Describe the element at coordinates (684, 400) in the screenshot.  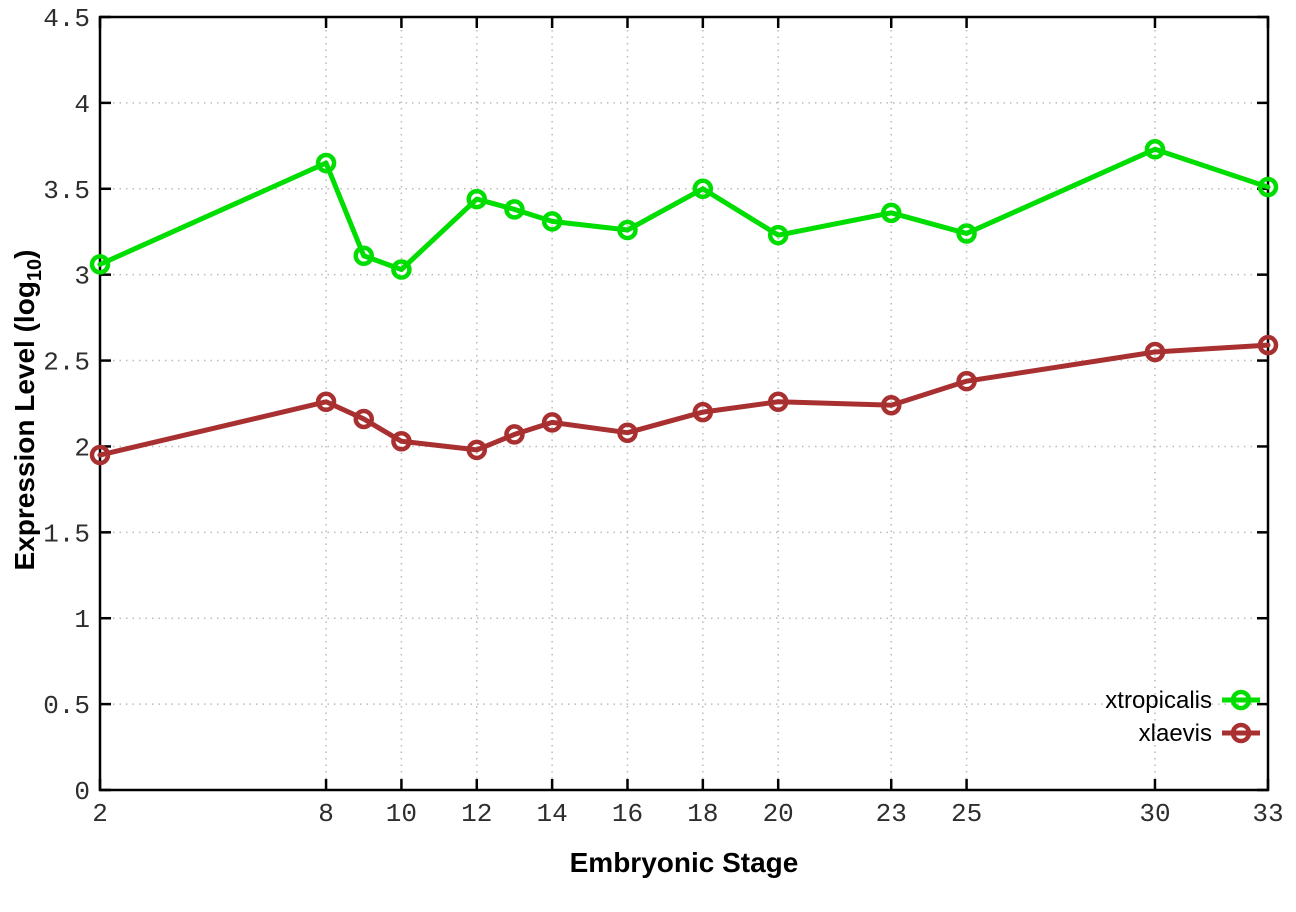
I see `series-line-xlaevis` at that location.